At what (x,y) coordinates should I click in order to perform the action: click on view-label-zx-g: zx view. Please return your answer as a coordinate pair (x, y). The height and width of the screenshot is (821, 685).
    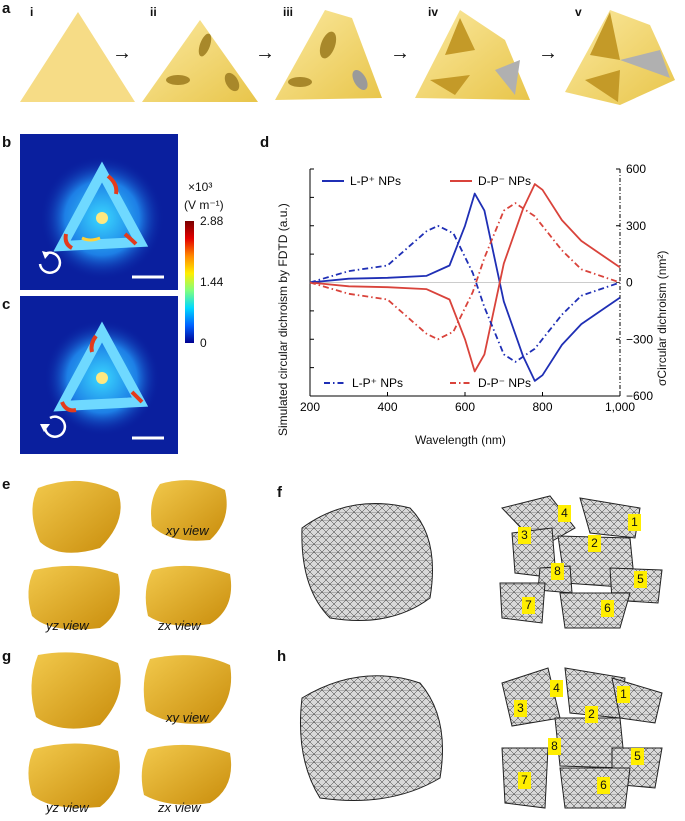
    Looking at the image, I should click on (179, 807).